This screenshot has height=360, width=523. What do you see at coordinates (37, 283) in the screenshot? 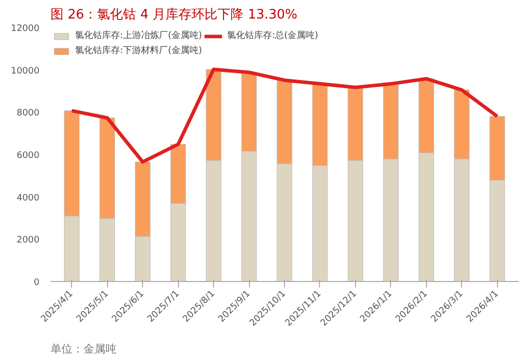
I see `y-tick-label: 0` at bounding box center [37, 283].